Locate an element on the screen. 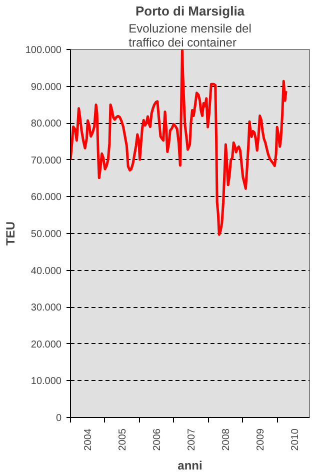  y-tick-label: 60.000 is located at coordinates (46, 198).